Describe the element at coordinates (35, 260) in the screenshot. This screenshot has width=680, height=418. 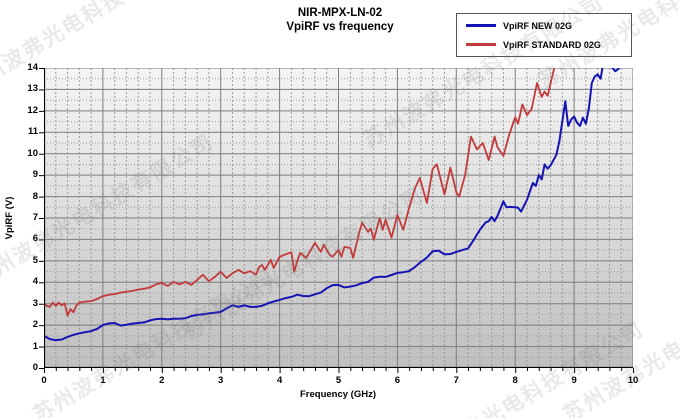
I see `y-tick-label-5: 5` at that location.